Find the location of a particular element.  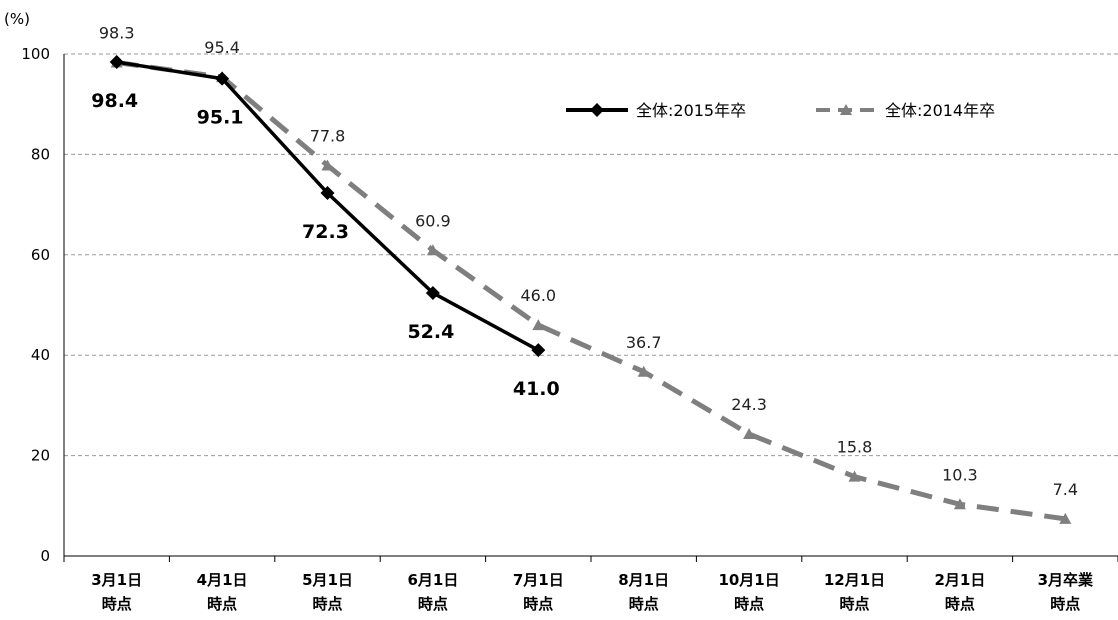

y-tick-label: 80 is located at coordinates (40, 154).